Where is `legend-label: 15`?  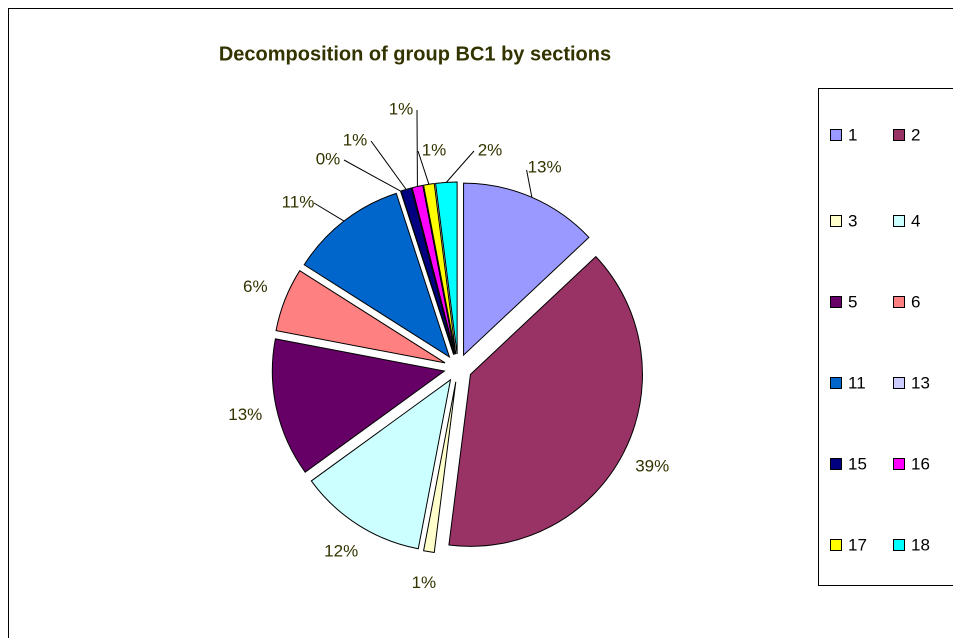
legend-label: 15 is located at coordinates (857, 463).